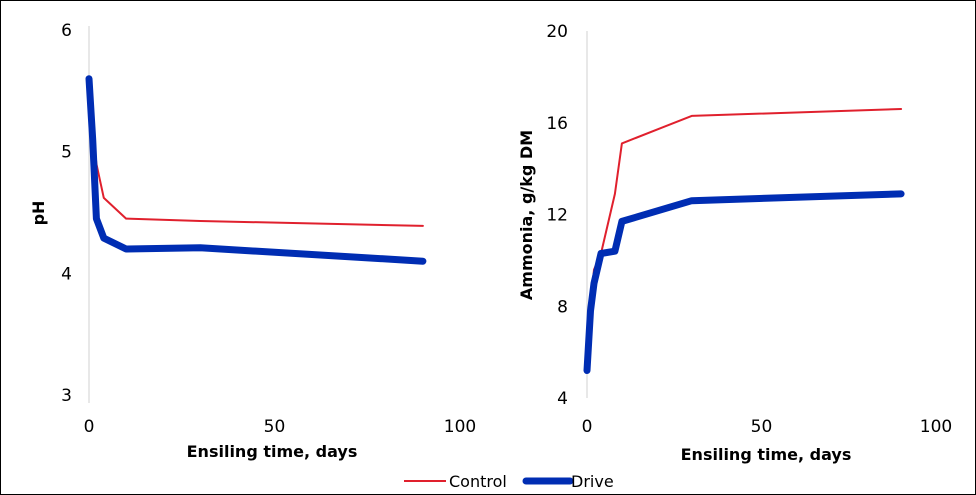  I want to click on ph-series, so click(256, 170).